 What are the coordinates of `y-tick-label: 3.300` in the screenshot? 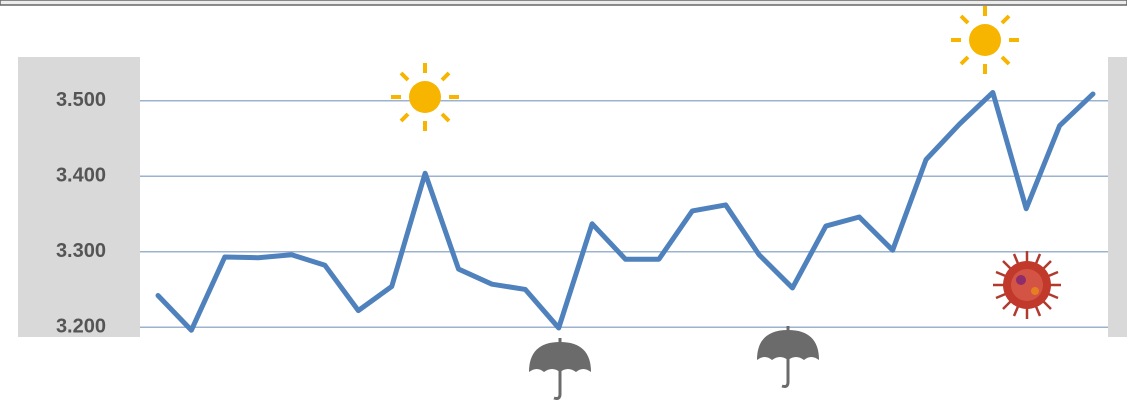 It's located at (81, 251).